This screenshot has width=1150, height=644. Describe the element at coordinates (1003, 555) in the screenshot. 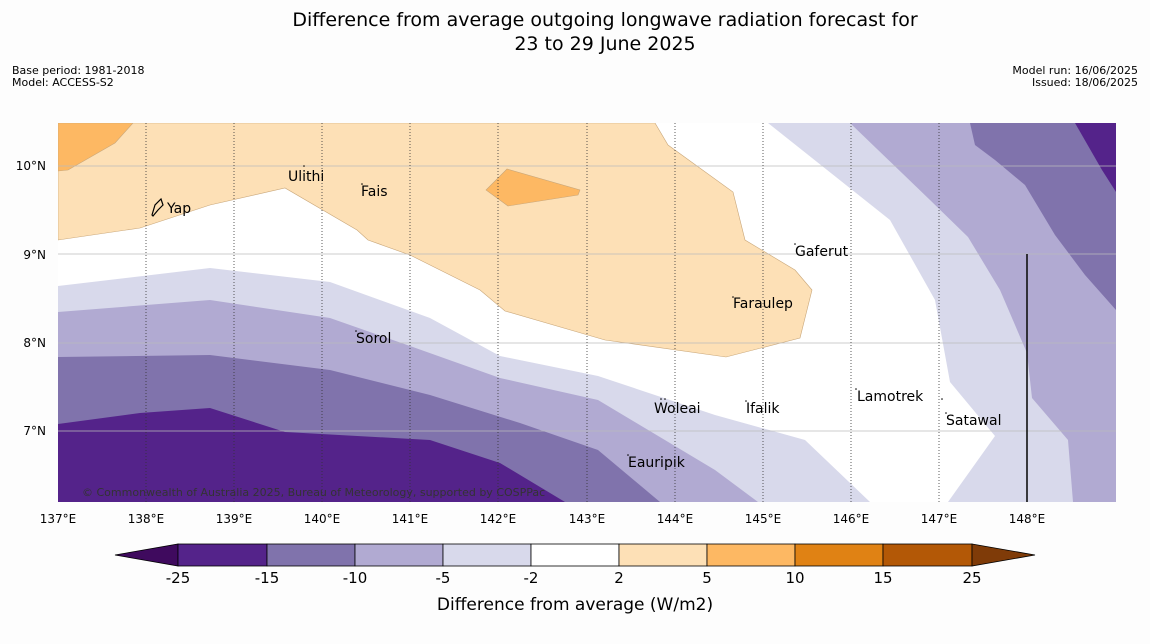

I see `colorbar-high-extension` at that location.